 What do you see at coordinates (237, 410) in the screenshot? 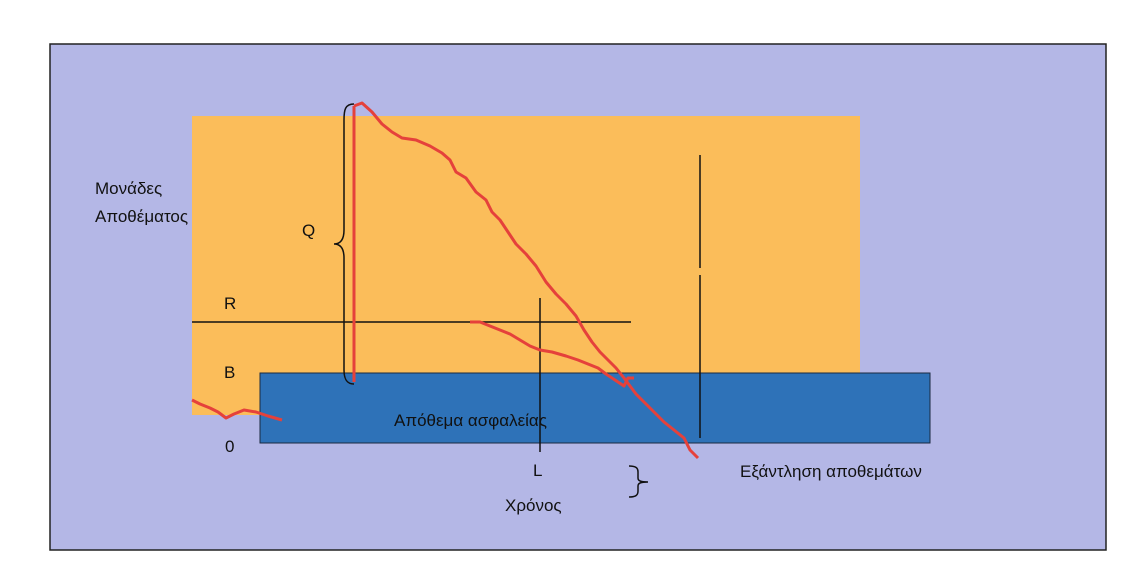
I see `origin-squiggle` at bounding box center [237, 410].